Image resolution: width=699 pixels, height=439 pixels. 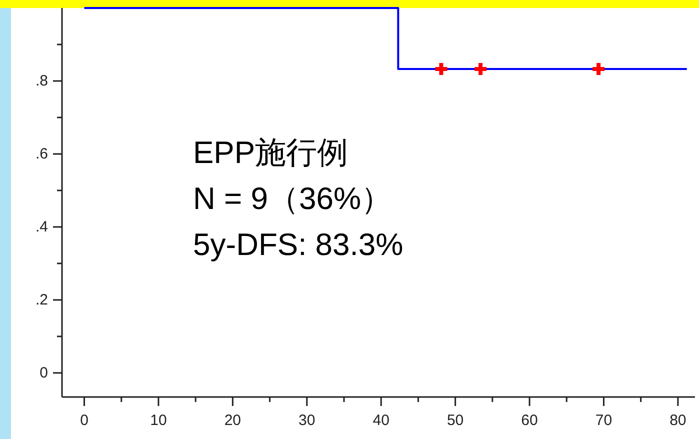 What do you see at coordinates (270, 152) in the screenshot?
I see `annotation: EPP施行例` at bounding box center [270, 152].